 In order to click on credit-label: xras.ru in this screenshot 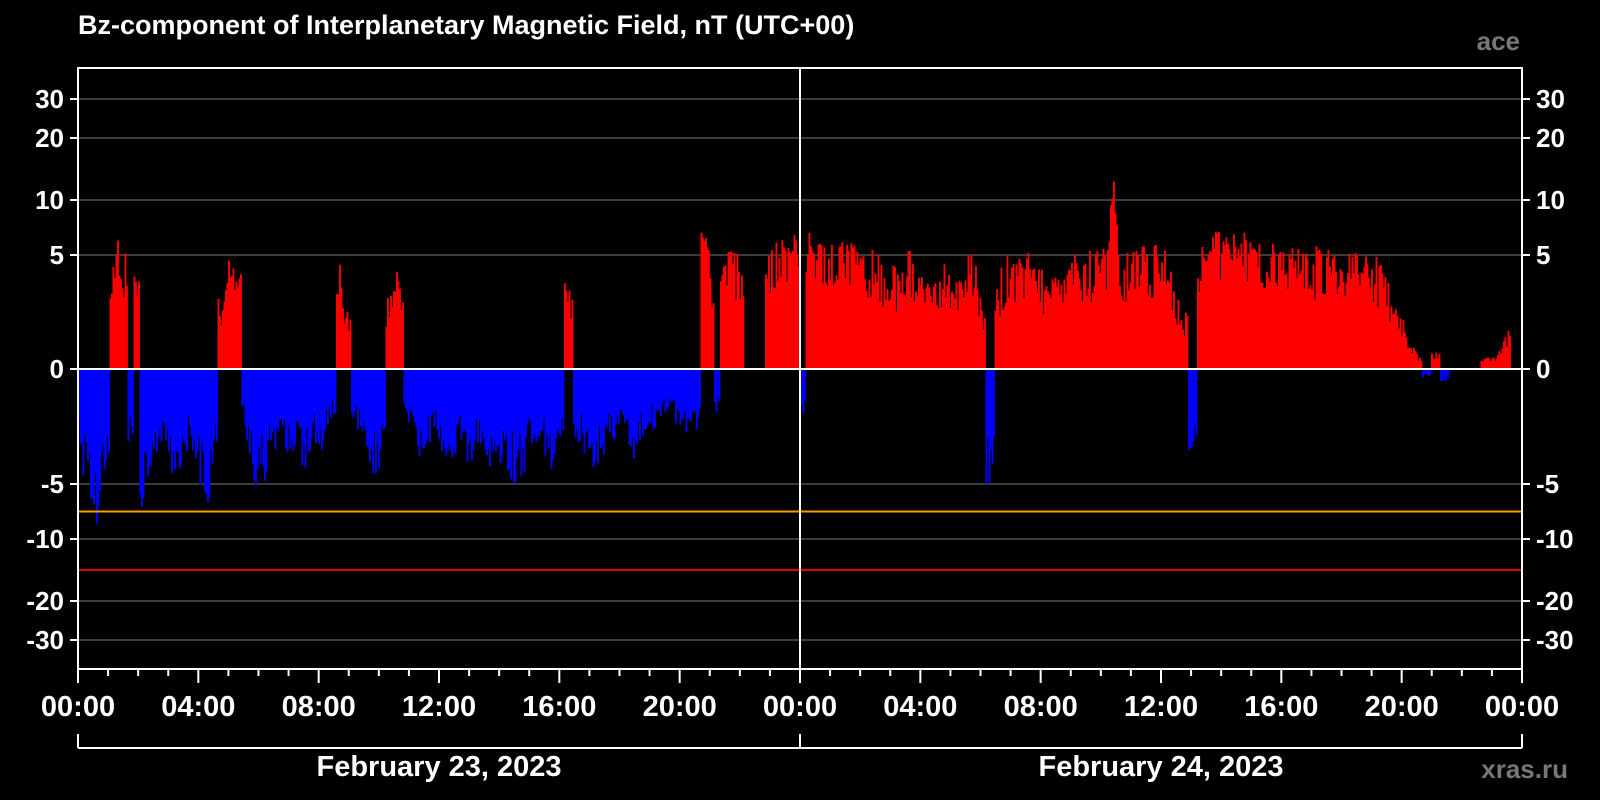, I will do `click(1524, 769)`.